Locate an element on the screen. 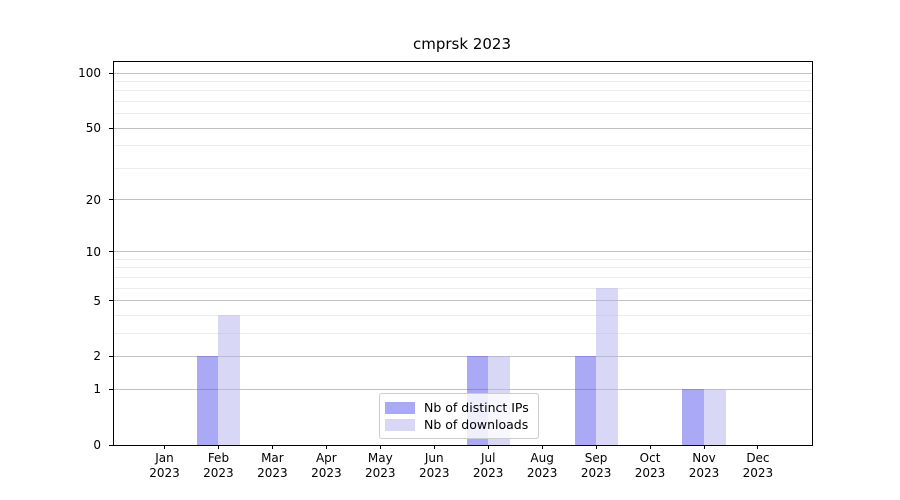  y-tick-label: 100 is located at coordinates (89, 73).